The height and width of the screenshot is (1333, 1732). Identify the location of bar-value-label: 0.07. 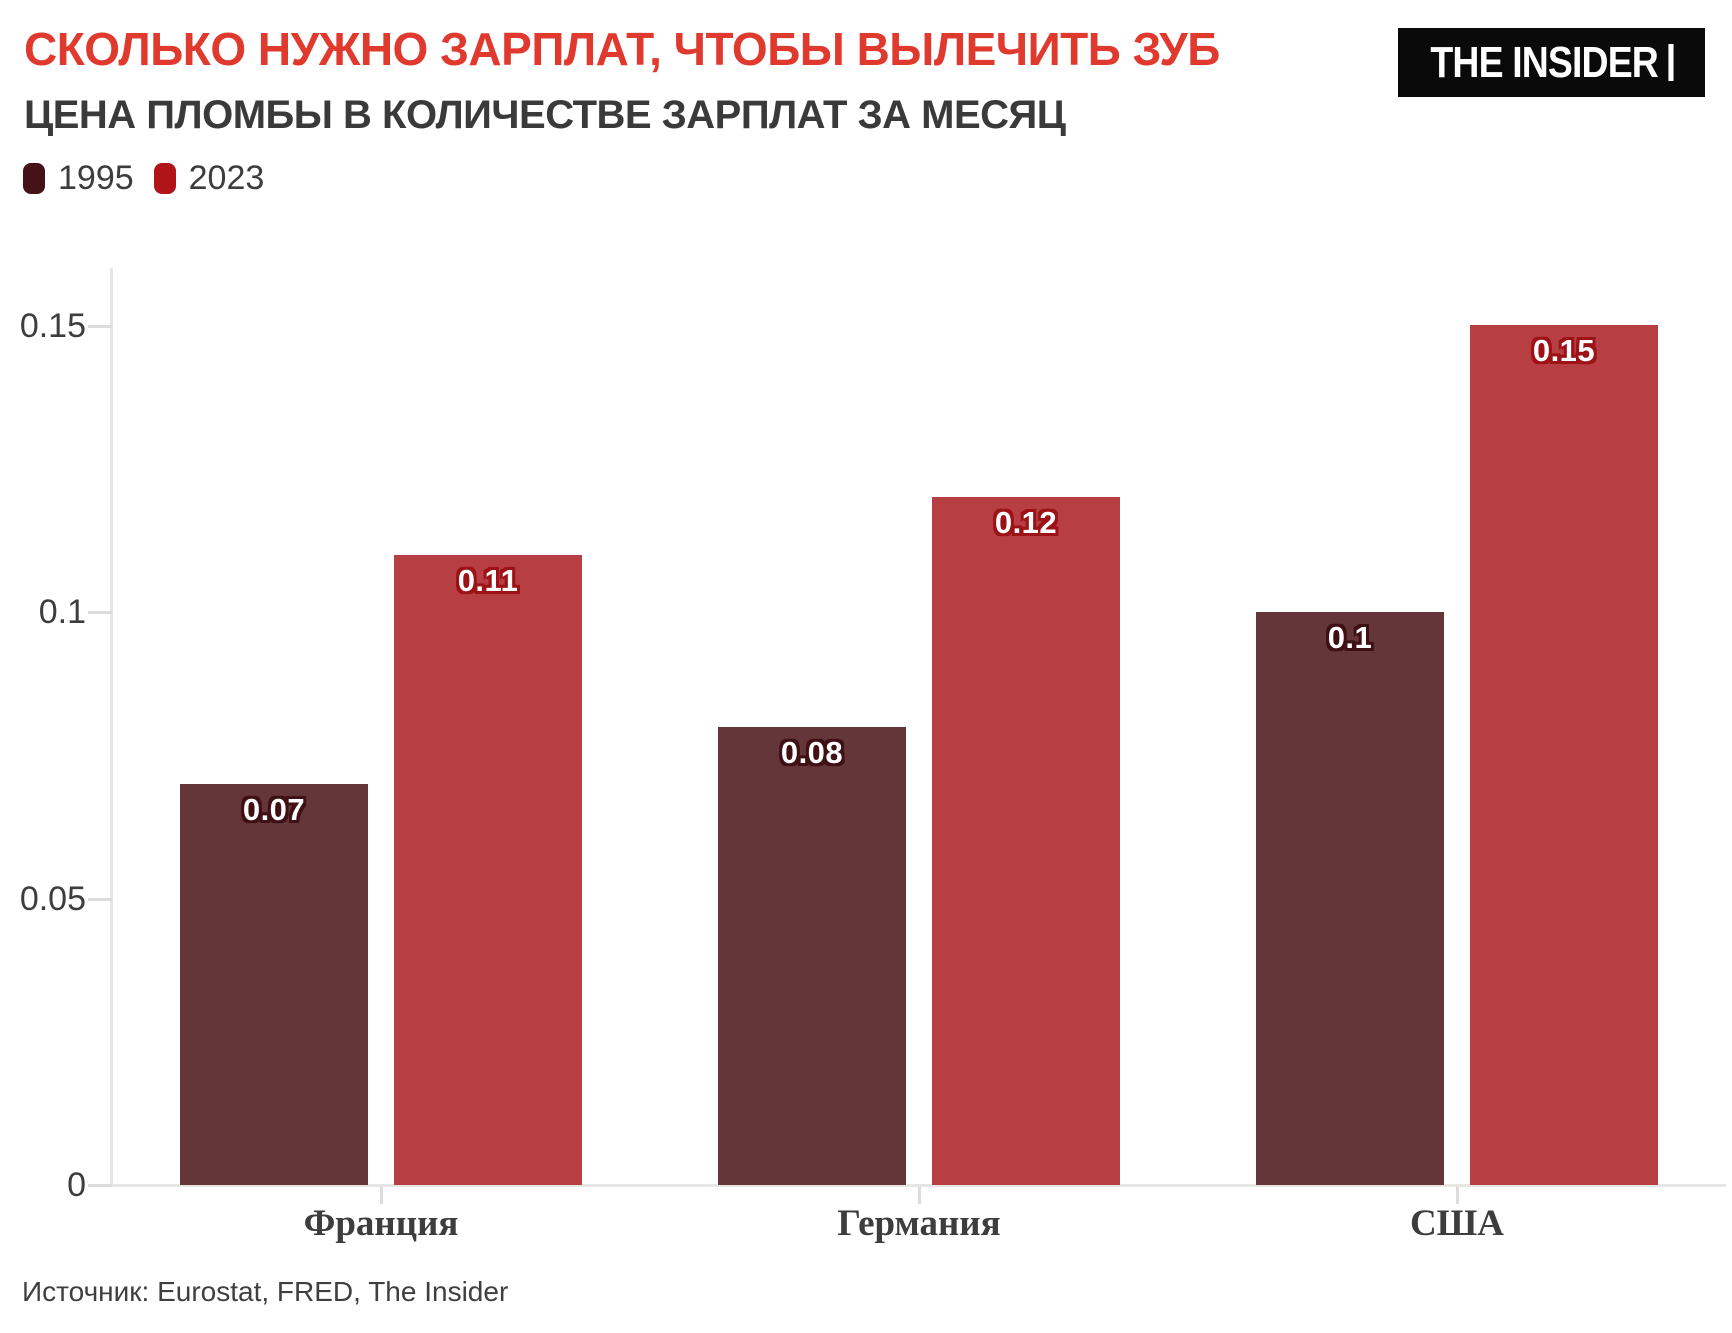
(274, 809).